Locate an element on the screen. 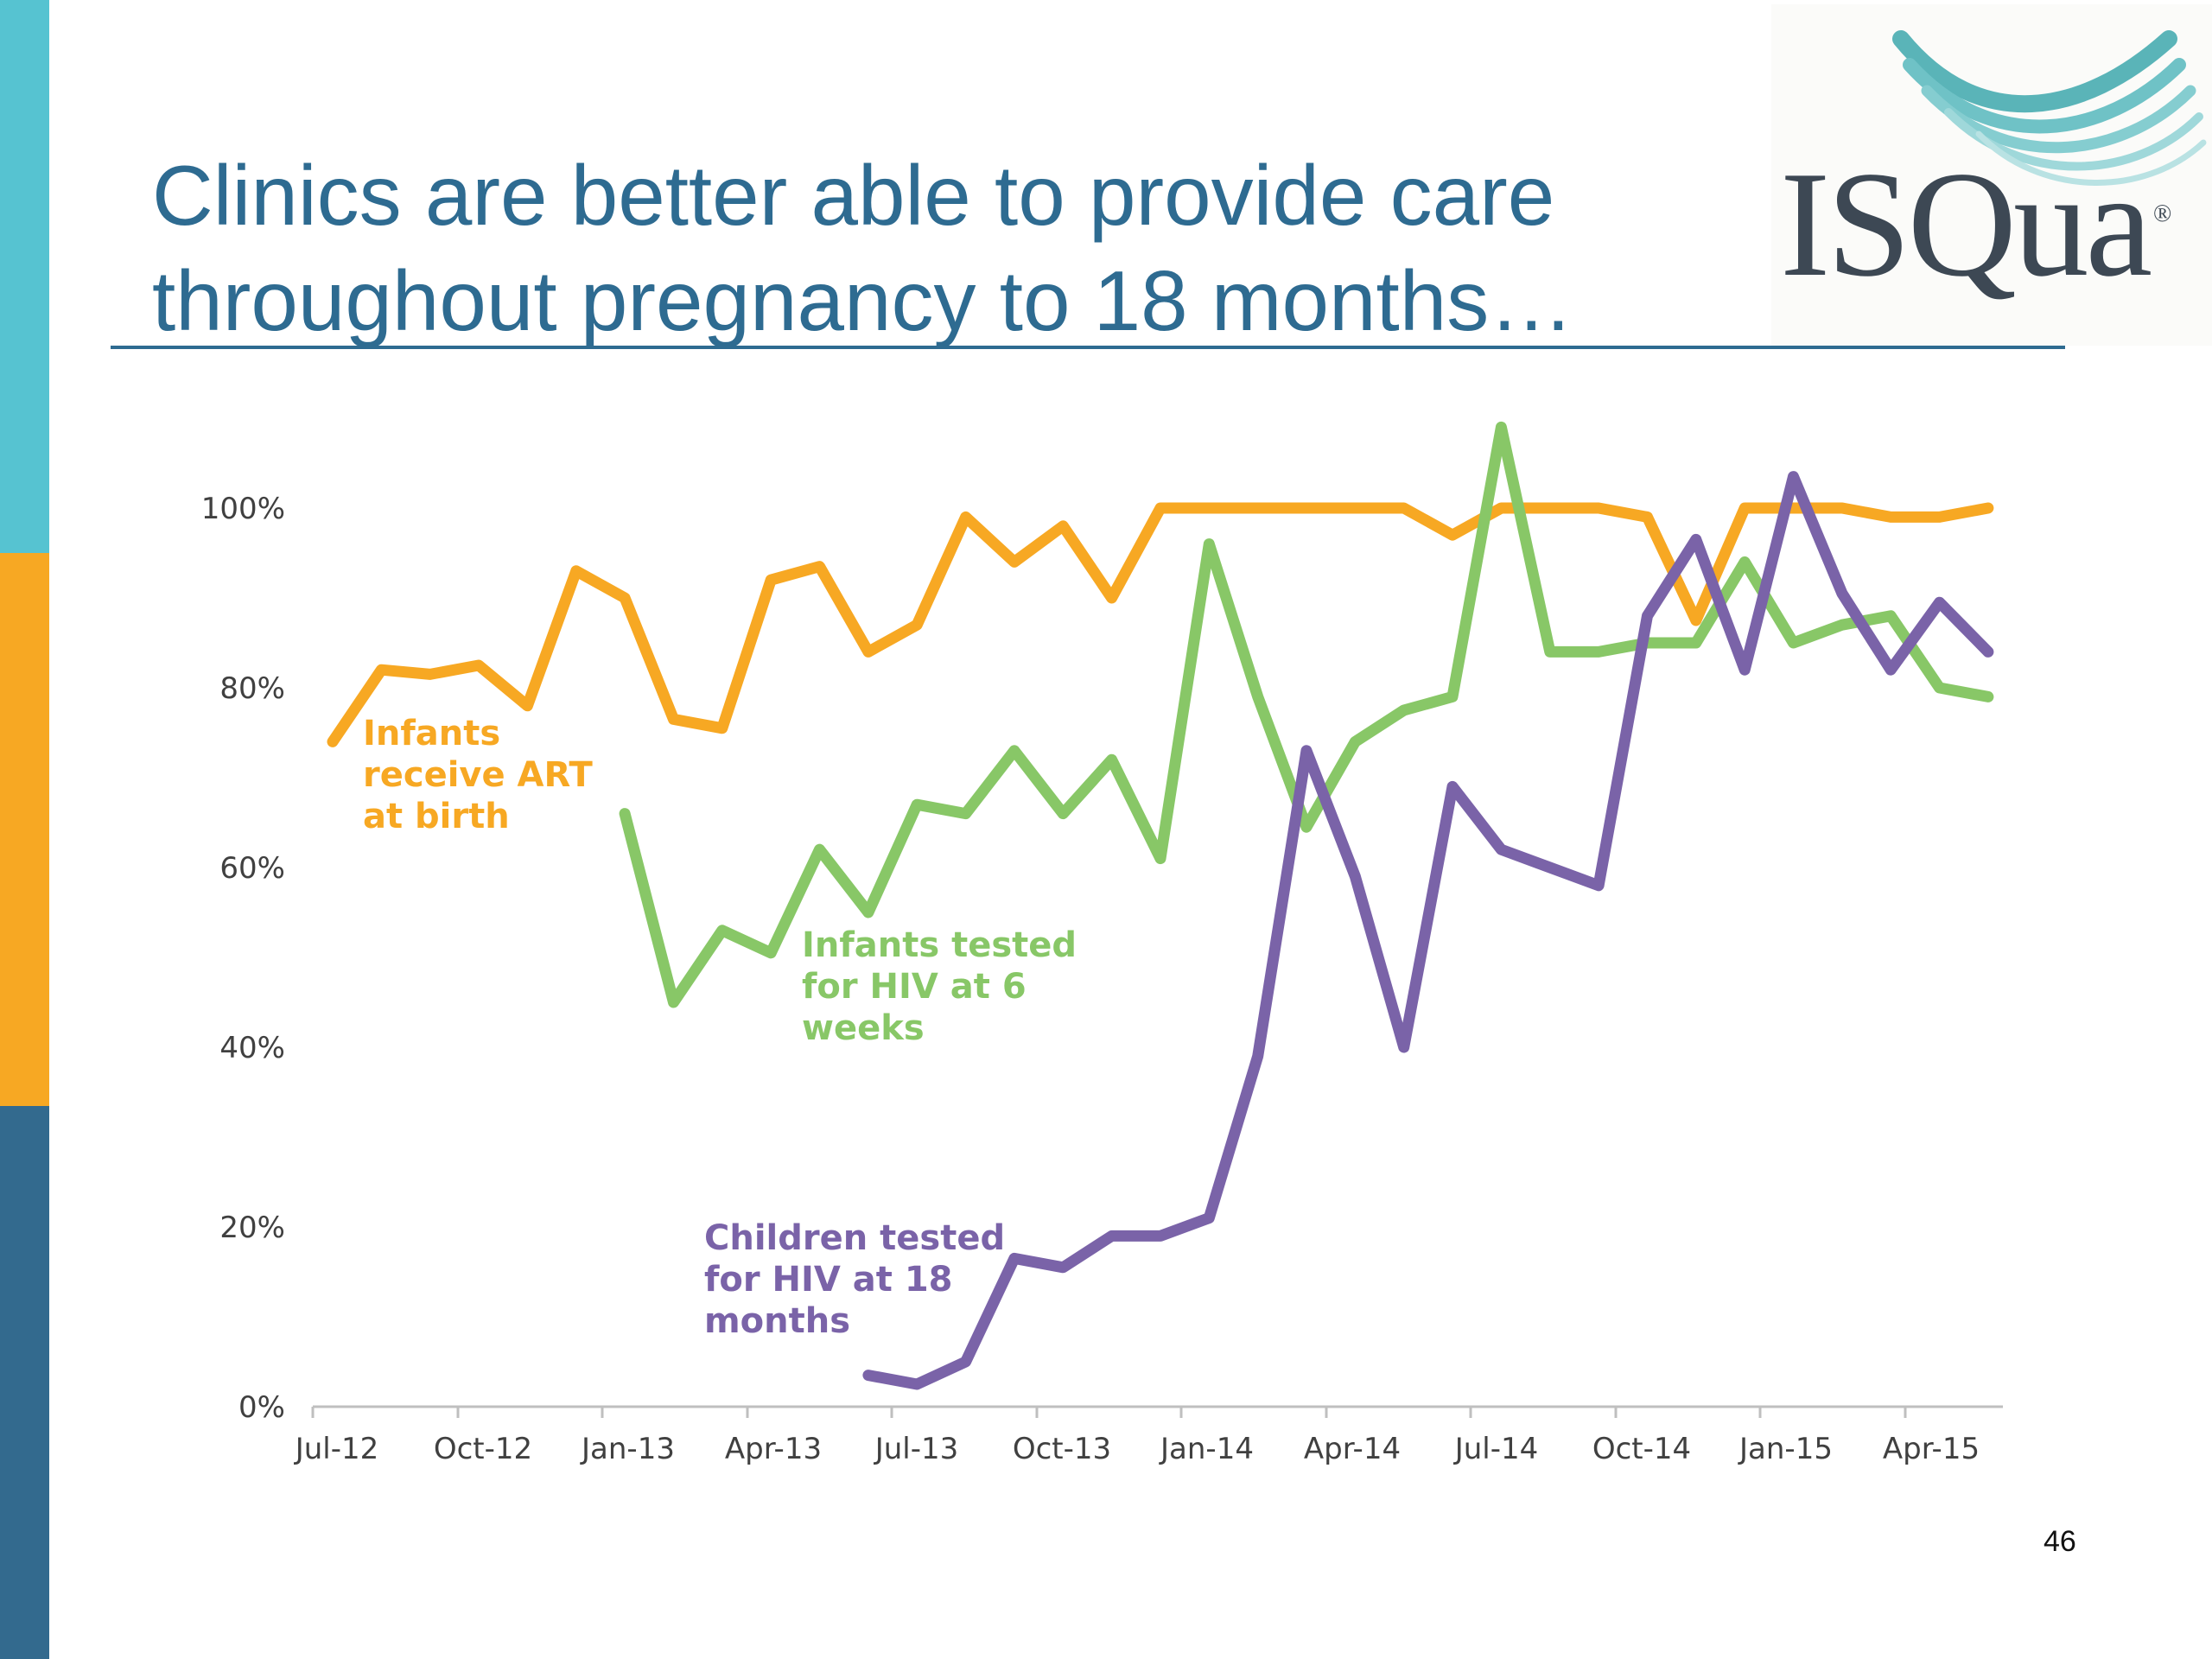  series-label-line: weeks is located at coordinates (863, 1028).